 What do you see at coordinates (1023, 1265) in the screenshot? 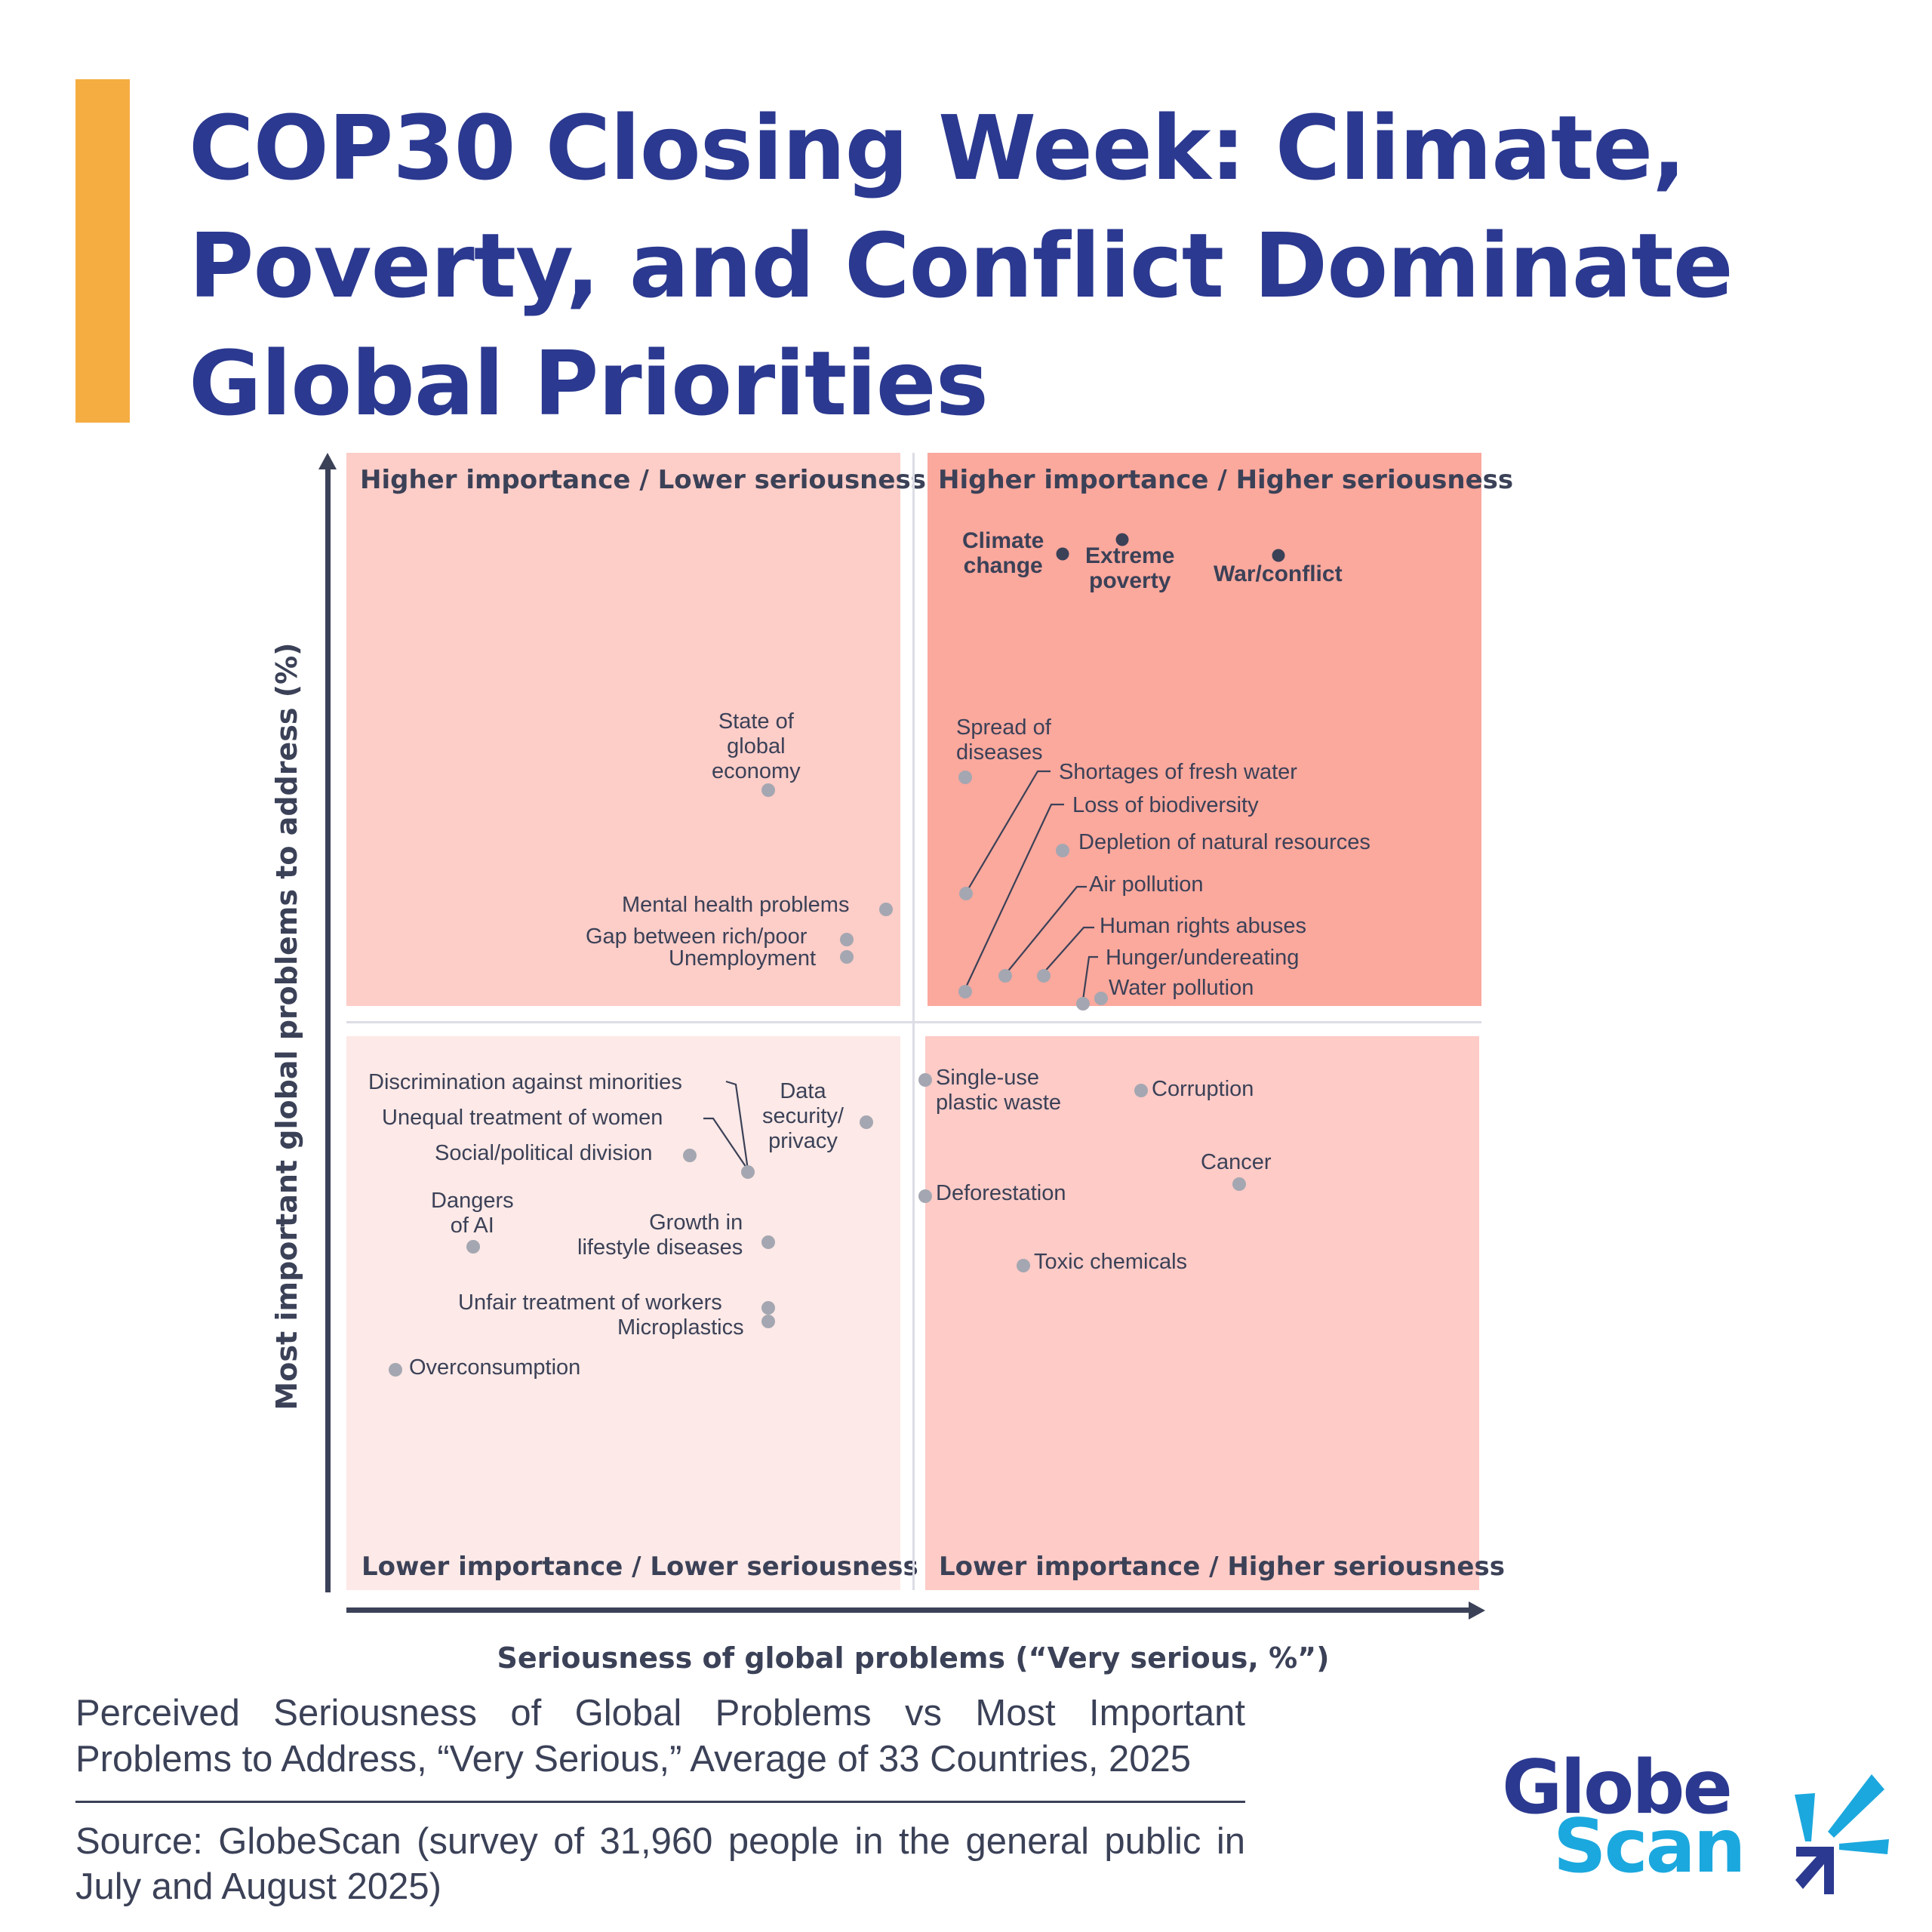
I see `point-toxic-chemicals` at bounding box center [1023, 1265].